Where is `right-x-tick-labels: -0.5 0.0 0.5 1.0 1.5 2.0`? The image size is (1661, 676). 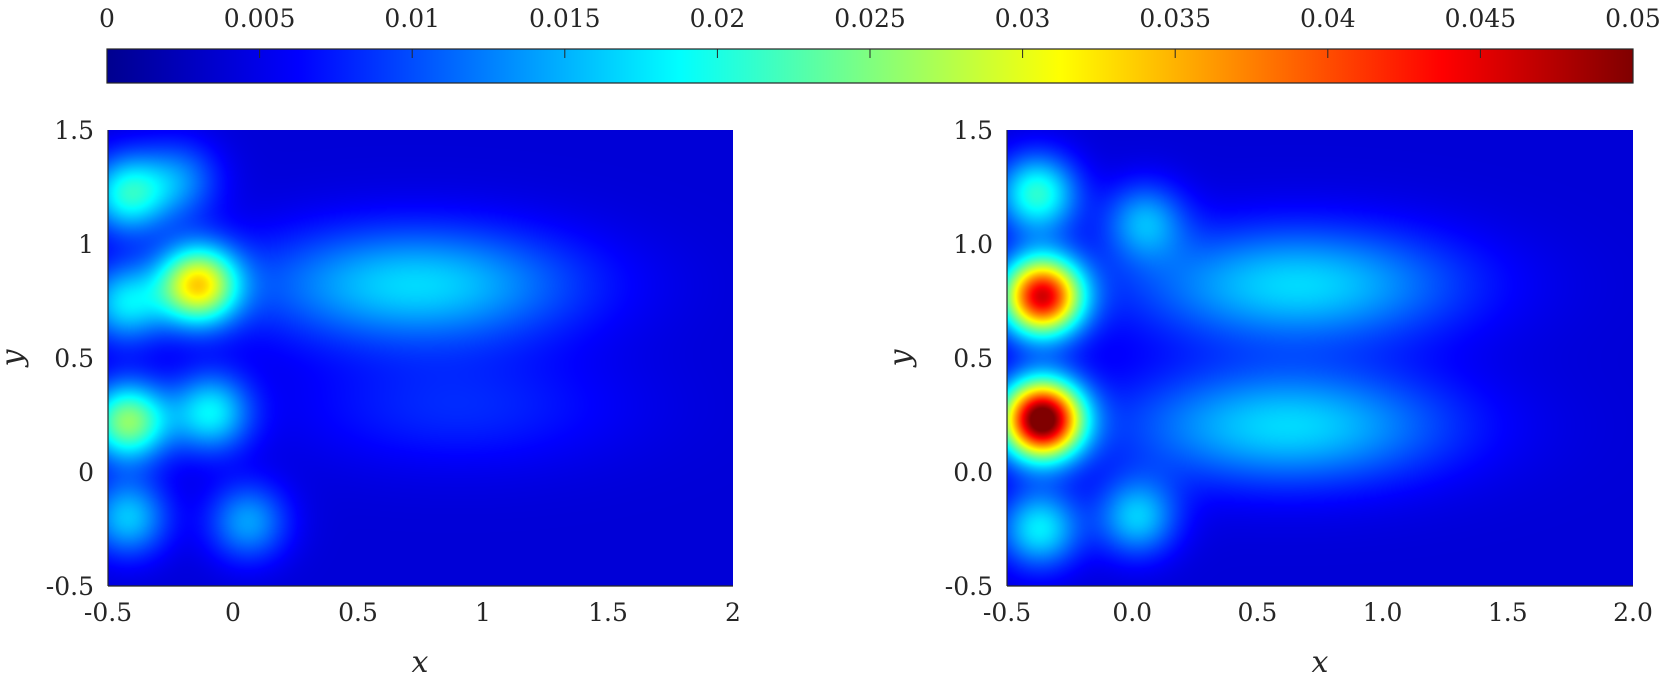
right-x-tick-labels: -0.5 0.0 0.5 1.0 1.5 2.0 is located at coordinates (1318, 612).